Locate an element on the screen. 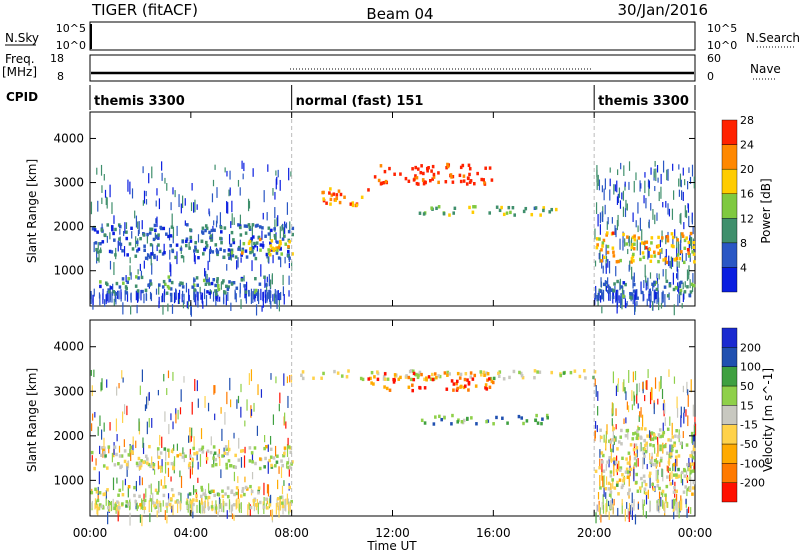 The height and width of the screenshot is (558, 800). nsky-tick-bottom: 10^0 is located at coordinates (71, 45).